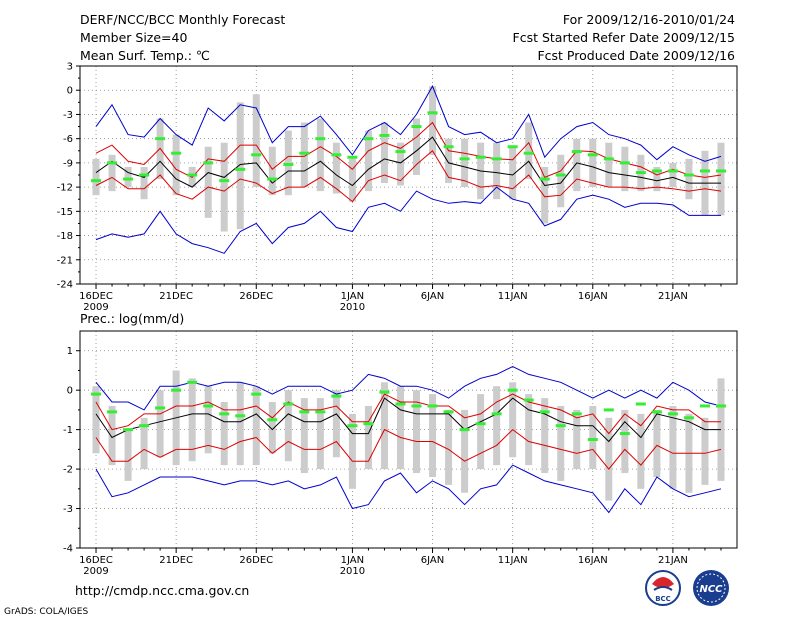 This screenshot has width=800, height=618. What do you see at coordinates (68, 509) in the screenshot?
I see `y-tick-label: -3` at bounding box center [68, 509].